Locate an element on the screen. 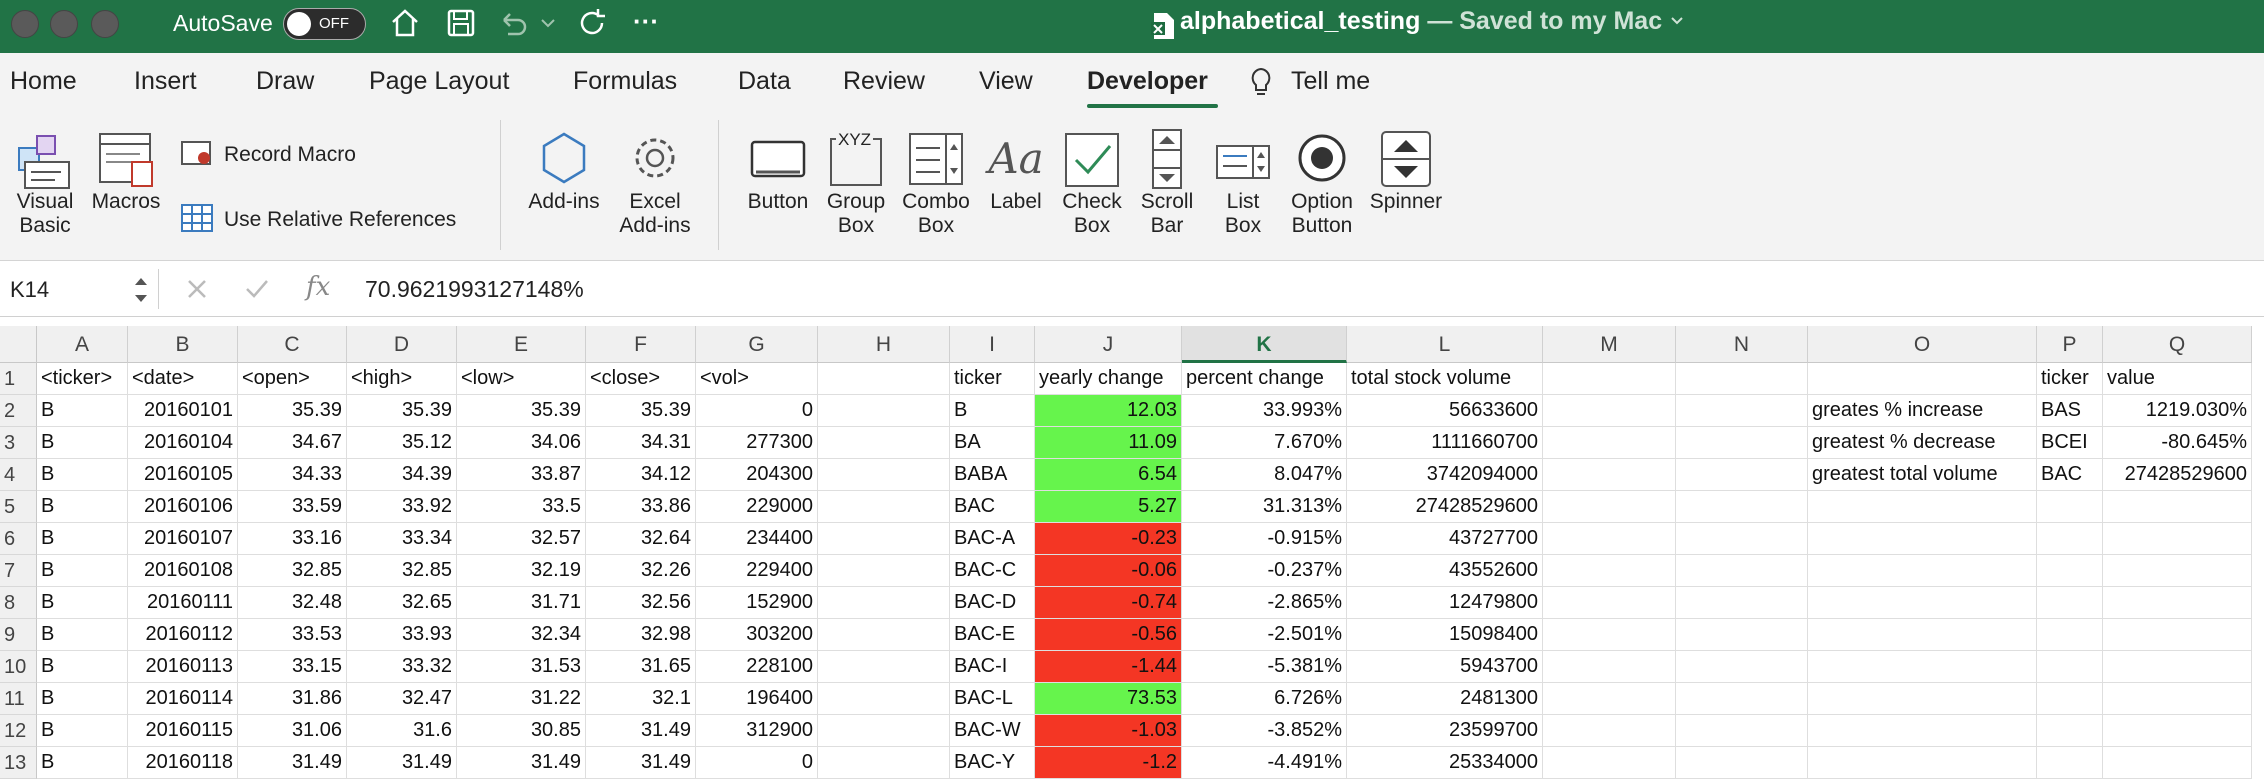 This screenshot has height=782, width=2264. cell: 32.64 is located at coordinates (641, 539).